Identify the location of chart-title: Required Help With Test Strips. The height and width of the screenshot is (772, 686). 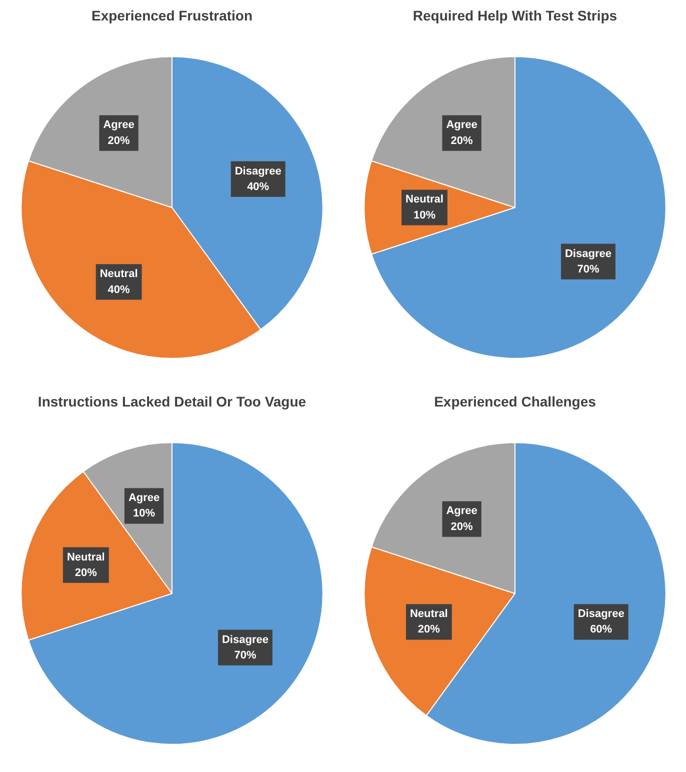
(515, 16).